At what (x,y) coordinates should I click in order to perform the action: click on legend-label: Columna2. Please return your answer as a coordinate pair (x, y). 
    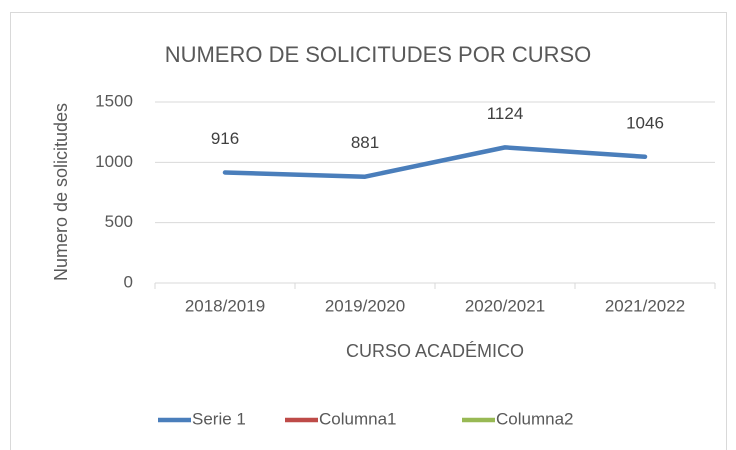
    Looking at the image, I should click on (535, 418).